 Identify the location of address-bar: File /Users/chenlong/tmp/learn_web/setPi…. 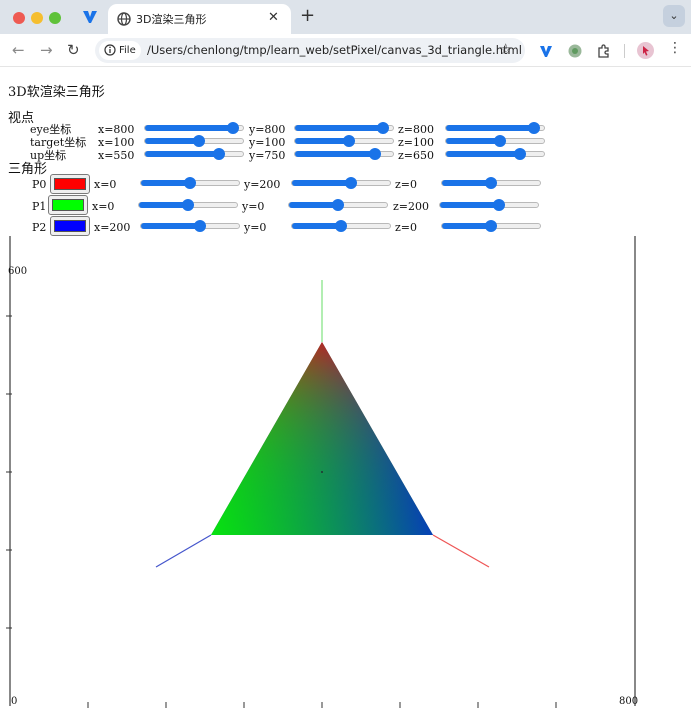
(310, 50).